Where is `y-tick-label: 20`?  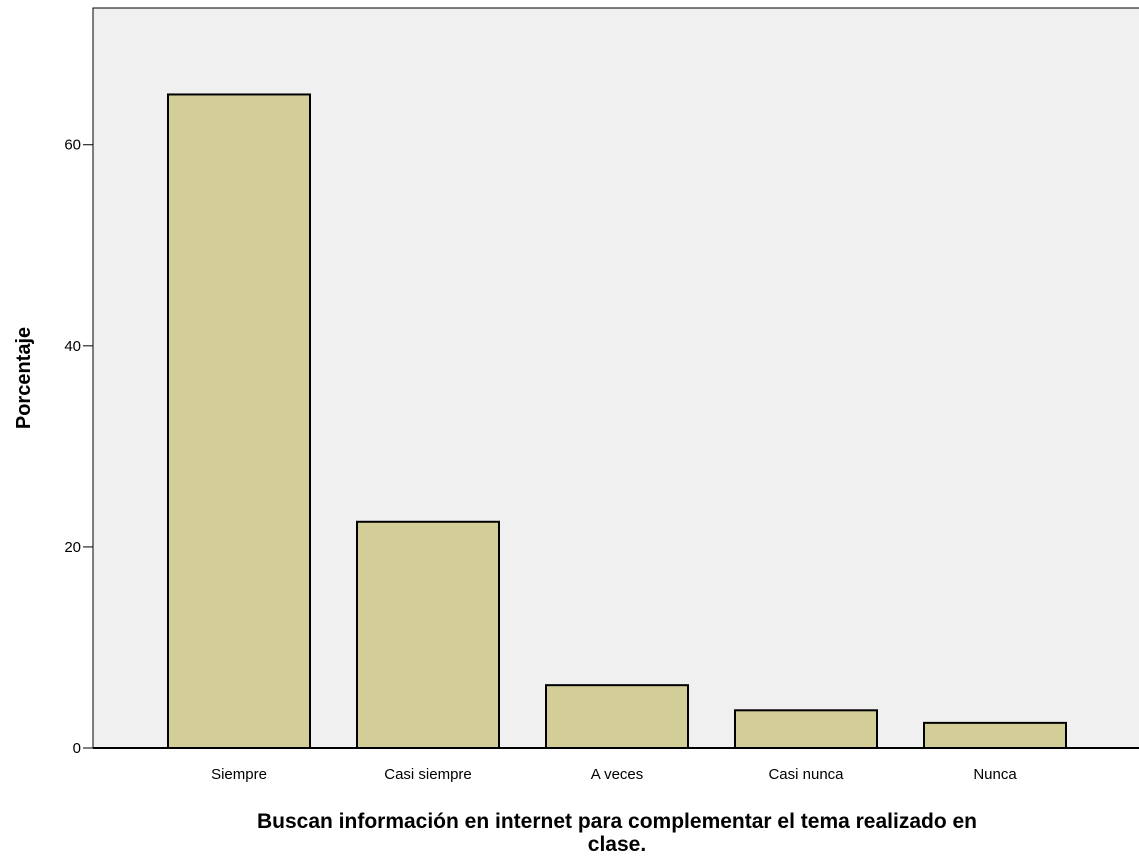
y-tick-label: 20 is located at coordinates (72, 547).